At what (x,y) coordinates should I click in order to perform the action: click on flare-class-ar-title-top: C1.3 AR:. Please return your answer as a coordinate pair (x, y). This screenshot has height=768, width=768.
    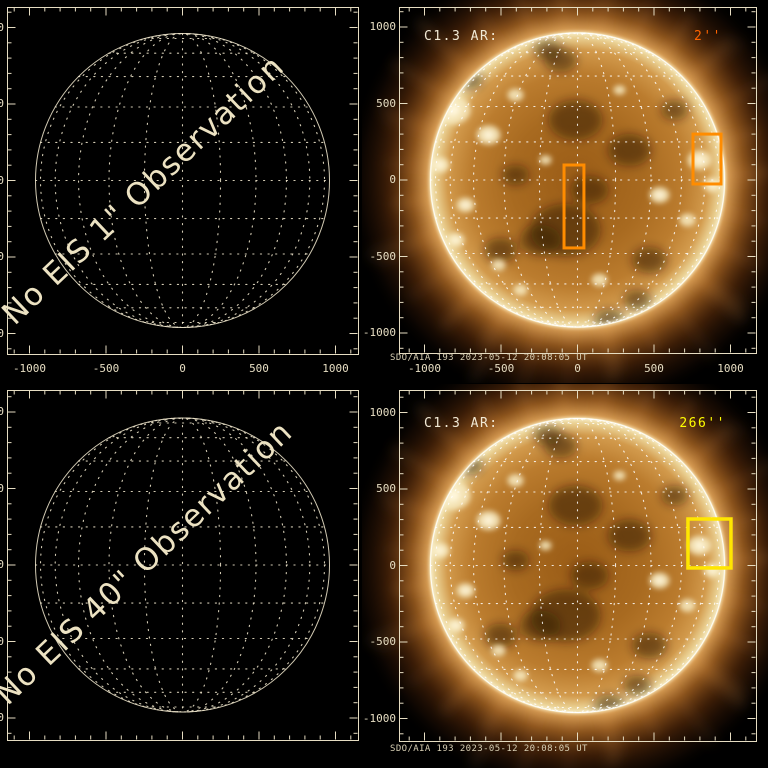
    Looking at the image, I should click on (461, 36).